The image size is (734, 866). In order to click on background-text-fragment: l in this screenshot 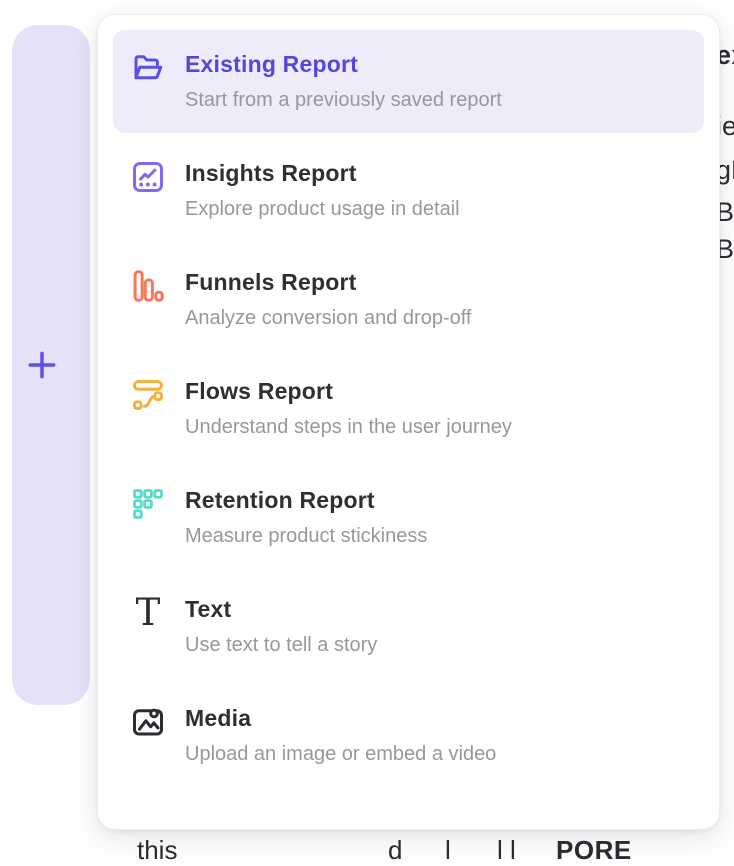, I will do `click(448, 850)`.